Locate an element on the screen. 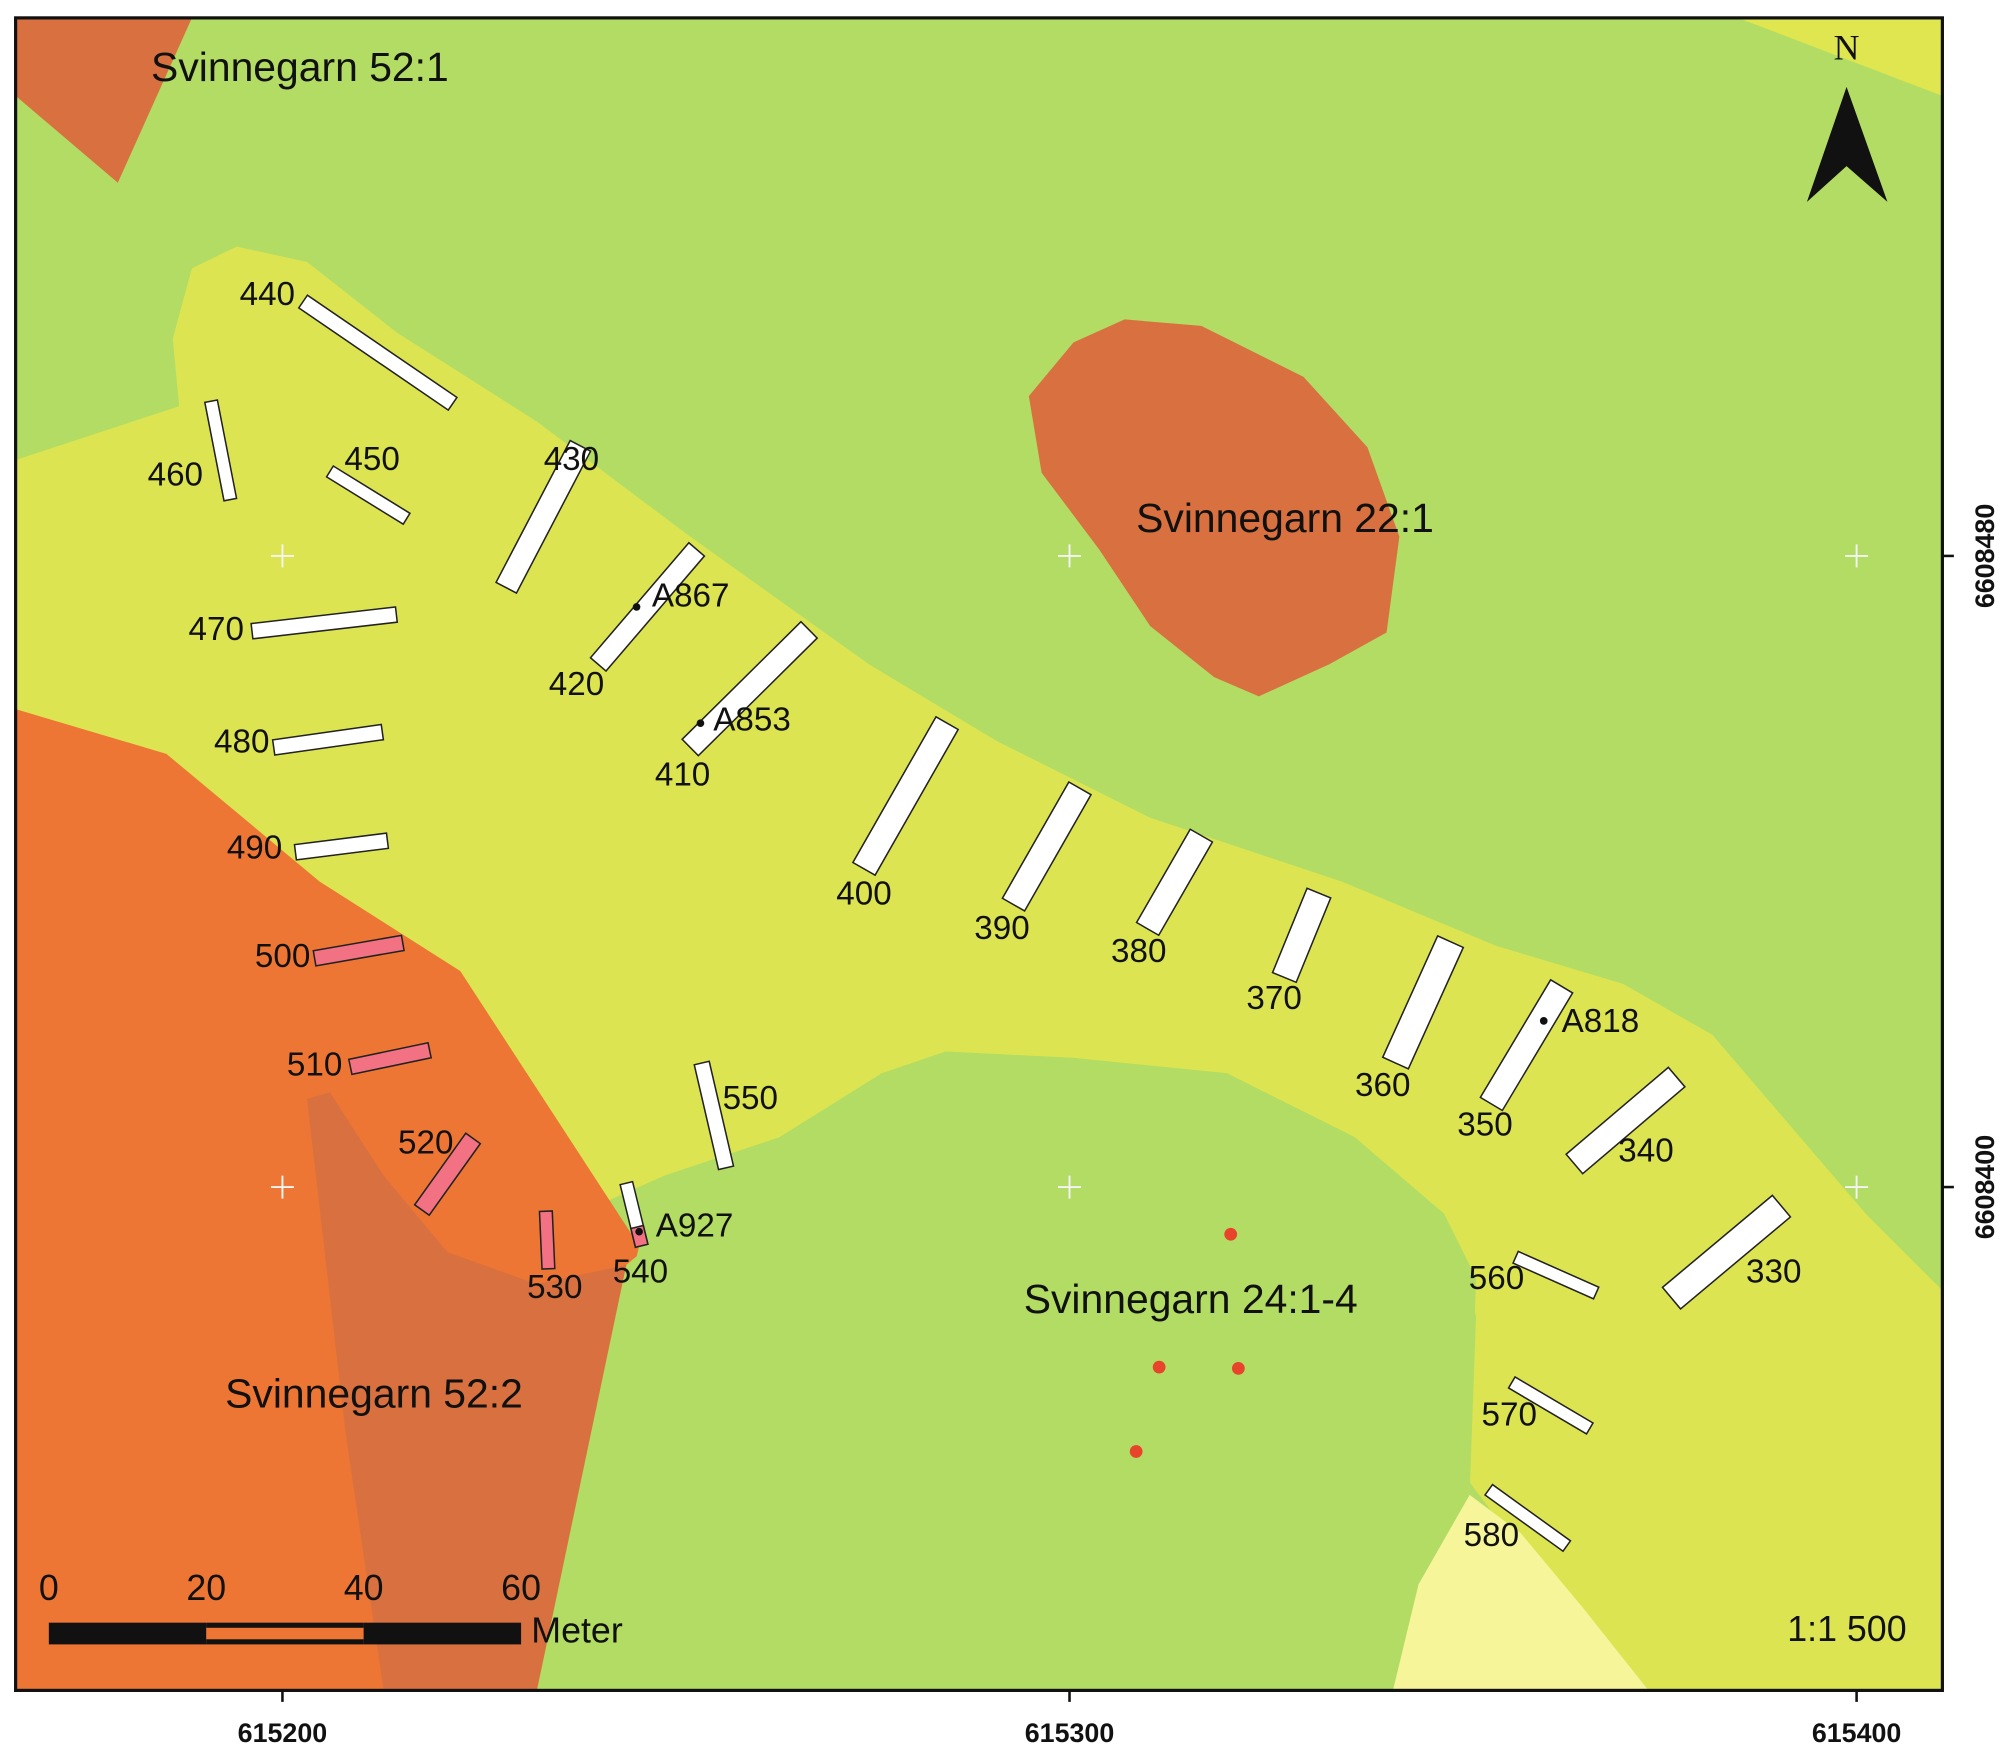 The height and width of the screenshot is (1753, 2004). scale-ratio: 1:1 500 is located at coordinates (1846, 1629).